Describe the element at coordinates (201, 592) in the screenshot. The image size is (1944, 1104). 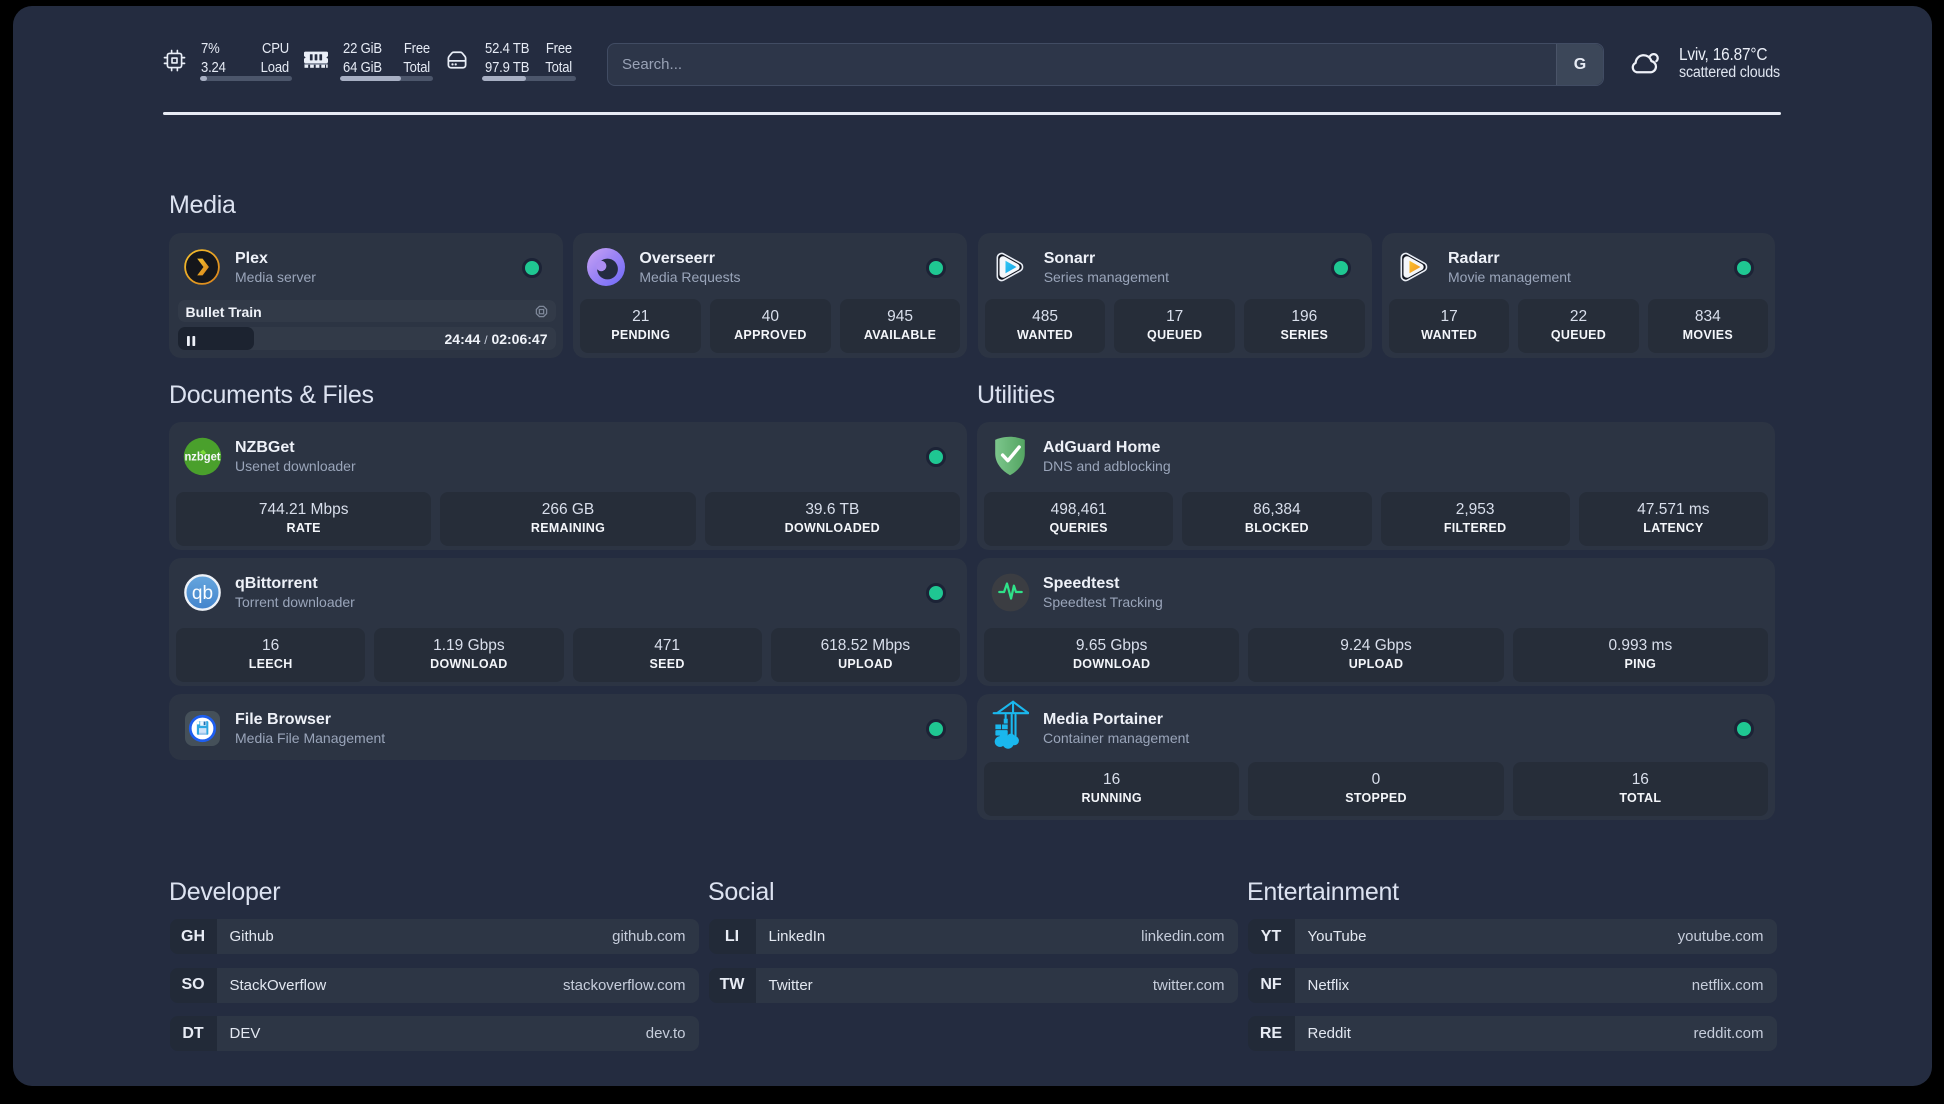
I see `svg-text: qb` at that location.